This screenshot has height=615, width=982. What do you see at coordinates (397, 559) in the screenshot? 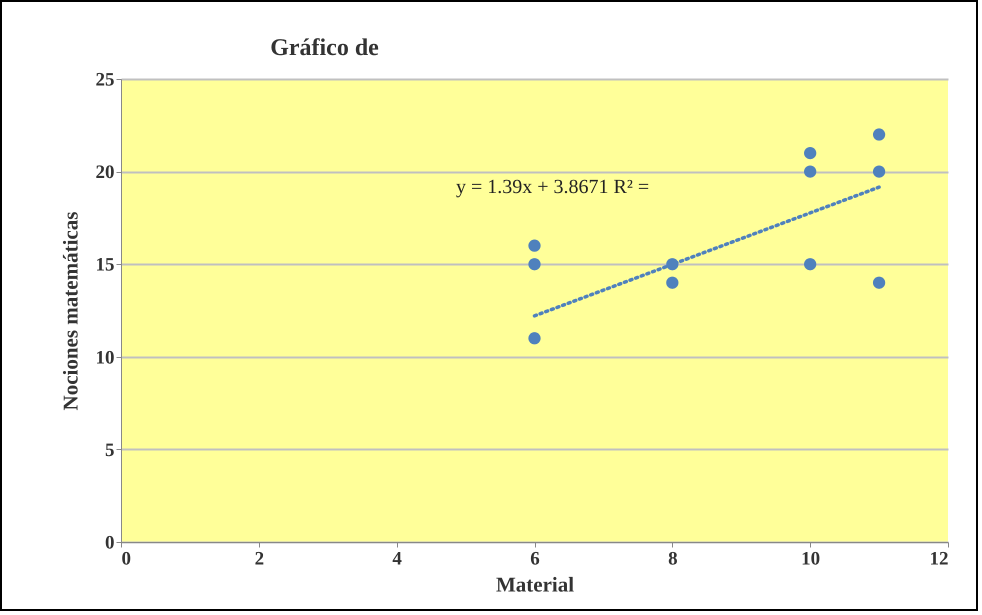
I see `x-tick-label: 4` at bounding box center [397, 559].